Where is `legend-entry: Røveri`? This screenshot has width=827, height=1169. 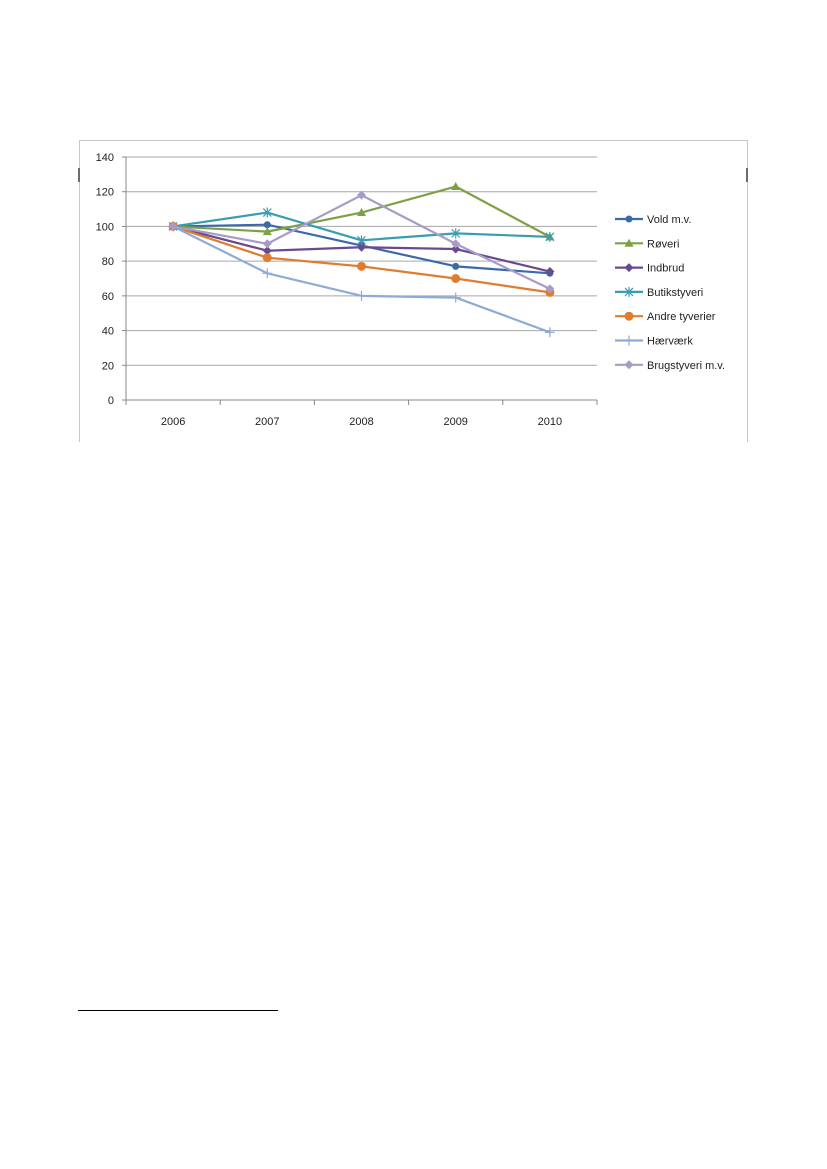
legend-entry: Røveri is located at coordinates (647, 244).